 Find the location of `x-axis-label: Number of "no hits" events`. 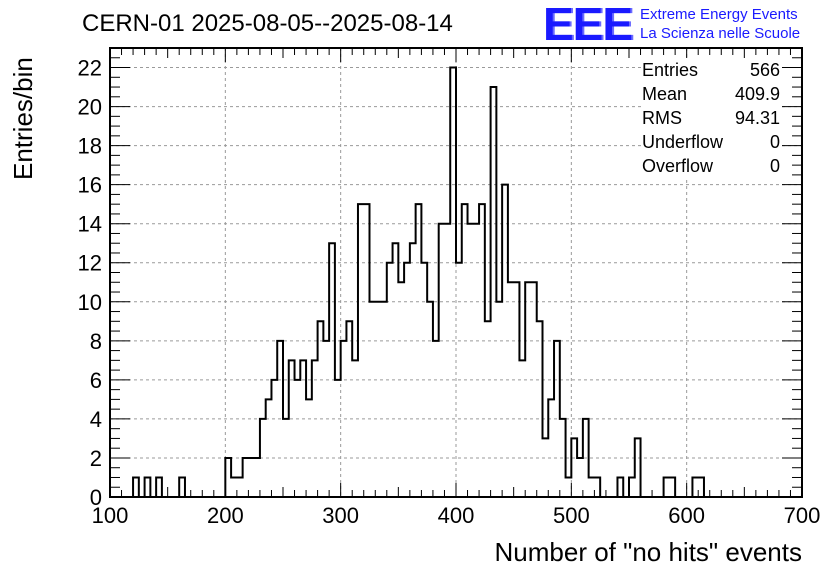

x-axis-label: Number of "no hits" events is located at coordinates (648, 552).